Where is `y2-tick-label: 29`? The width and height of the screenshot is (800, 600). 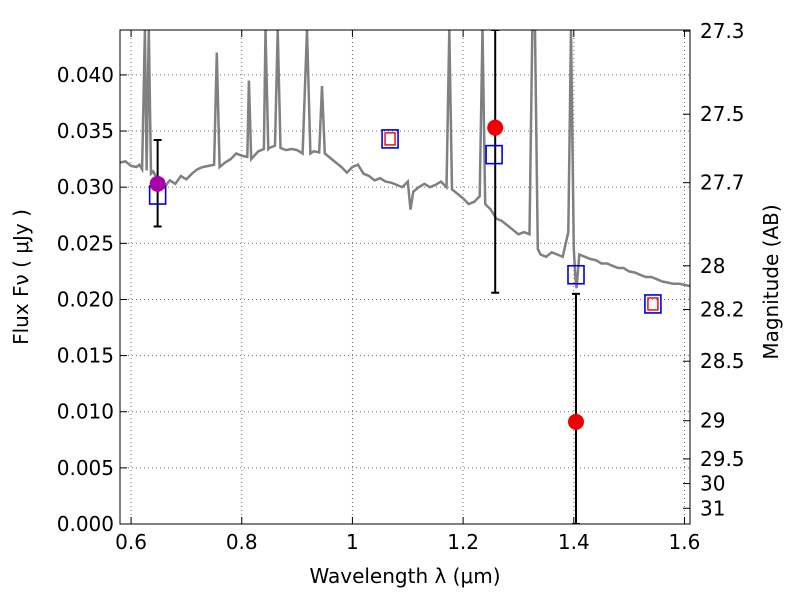
y2-tick-label: 29 is located at coordinates (712, 421).